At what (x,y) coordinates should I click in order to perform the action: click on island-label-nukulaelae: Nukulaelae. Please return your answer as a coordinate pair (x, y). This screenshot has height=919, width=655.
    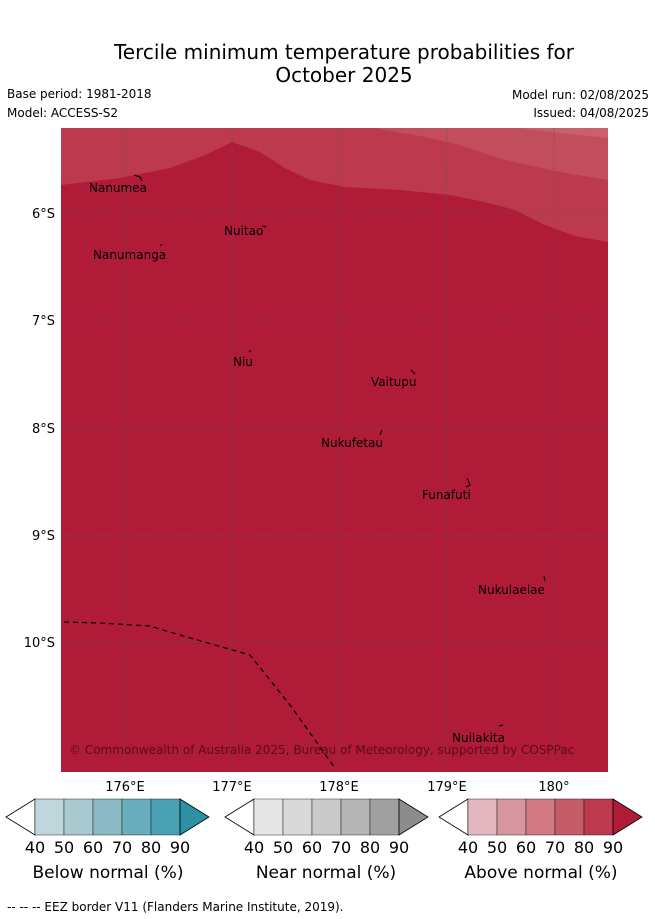
    Looking at the image, I should click on (511, 590).